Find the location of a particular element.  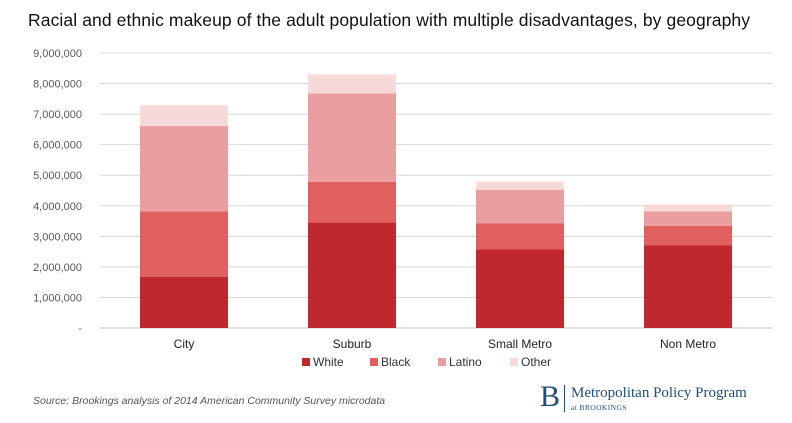

brand-divider is located at coordinates (564, 398).